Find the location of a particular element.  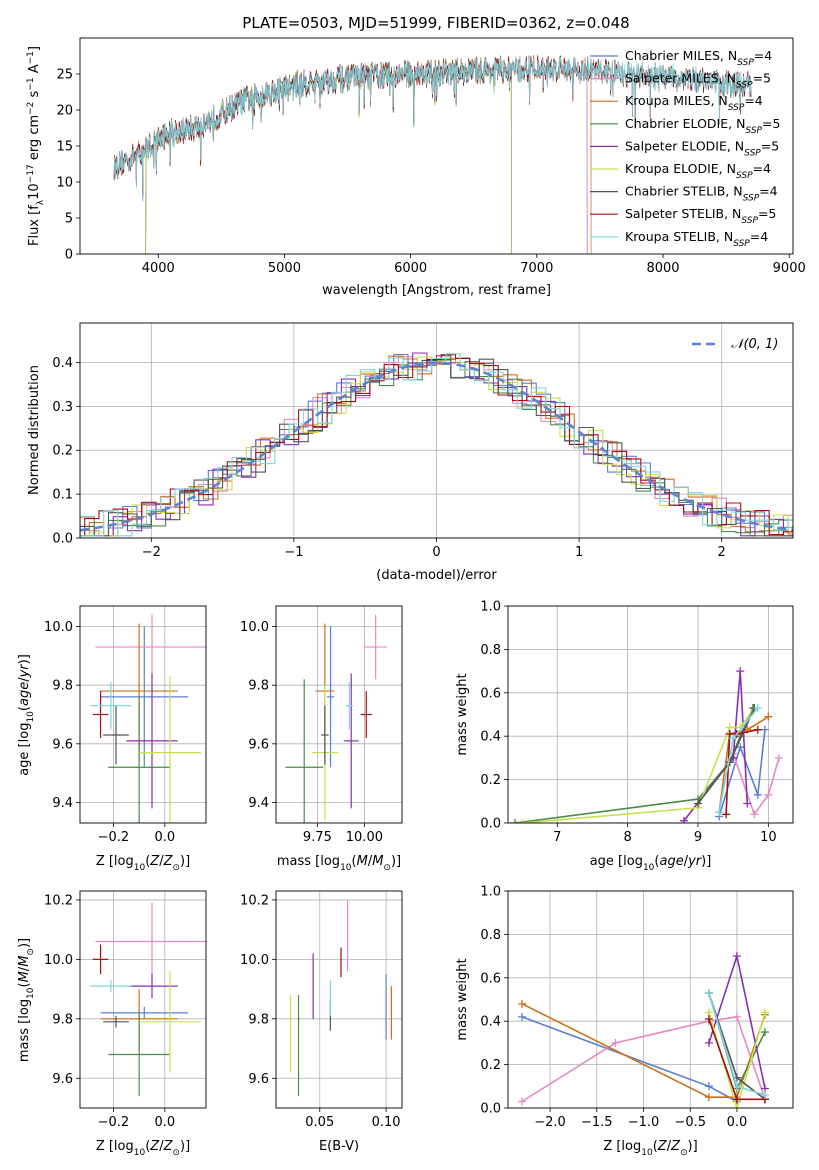

panel-mass-vs-EBV: 0.05 0.10 9.6 9.8 10.0 10.2 E(B-V) is located at coordinates (321, 1022).